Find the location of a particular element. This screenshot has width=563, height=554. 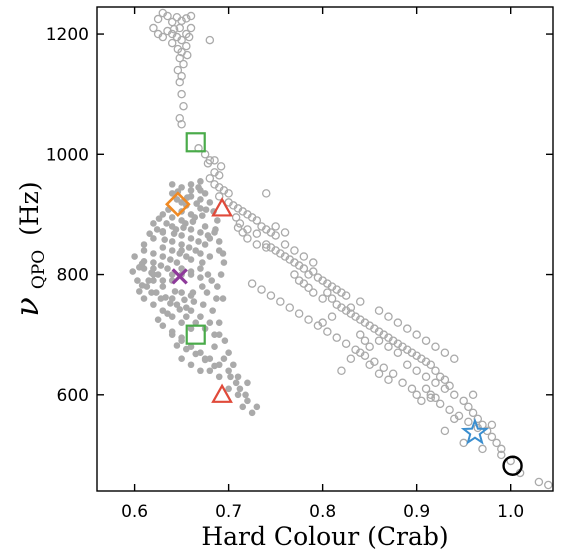

square-marker is located at coordinates (195, 334).